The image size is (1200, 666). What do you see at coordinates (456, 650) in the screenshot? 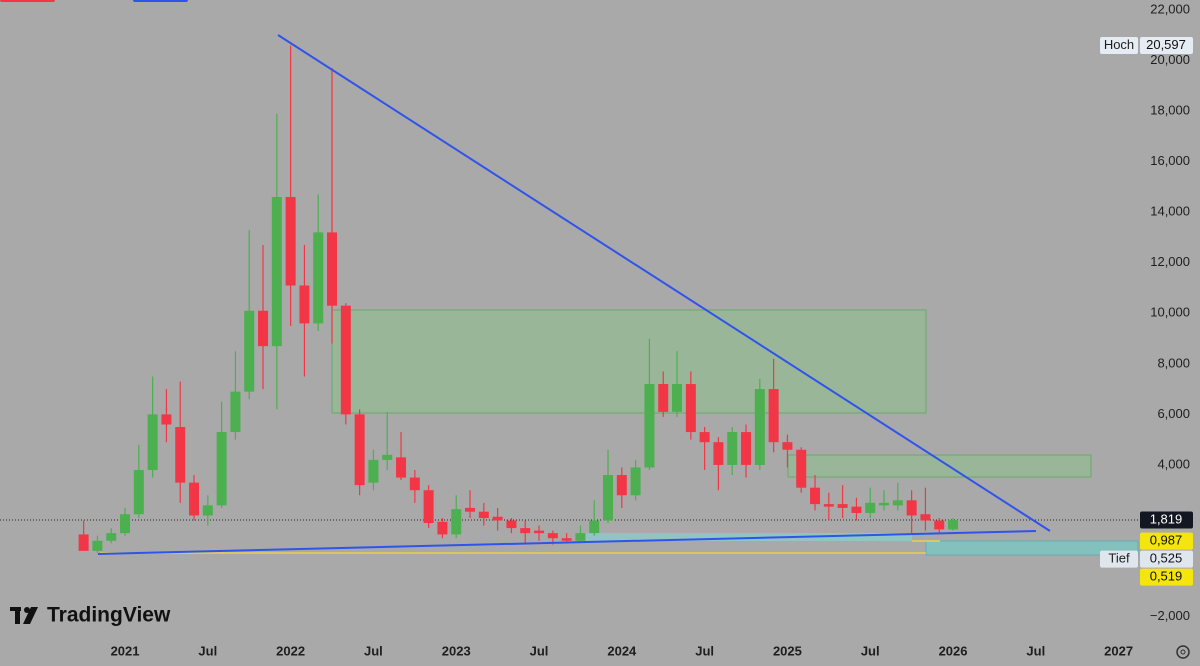
I see `x-tick-label: 2023` at bounding box center [456, 650].